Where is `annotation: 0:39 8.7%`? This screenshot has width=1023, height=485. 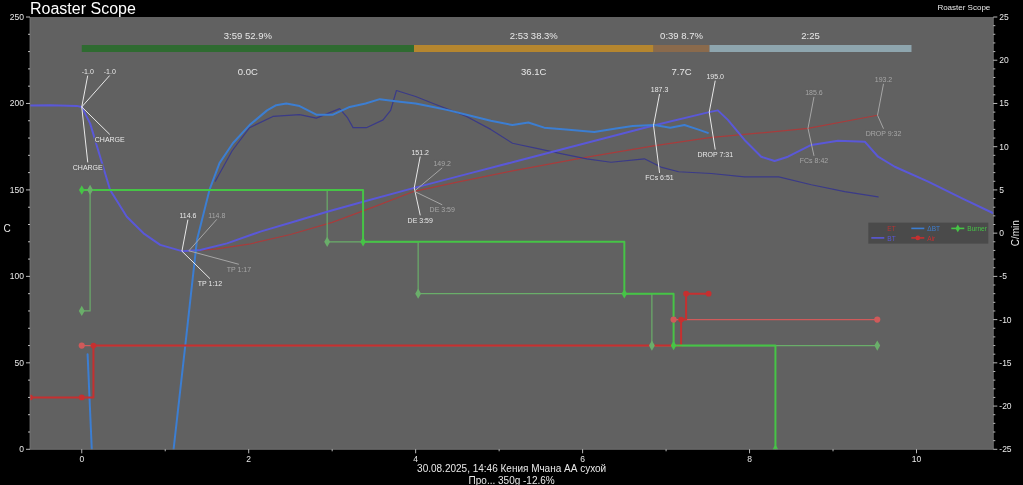 annotation: 0:39 8.7% is located at coordinates (682, 35).